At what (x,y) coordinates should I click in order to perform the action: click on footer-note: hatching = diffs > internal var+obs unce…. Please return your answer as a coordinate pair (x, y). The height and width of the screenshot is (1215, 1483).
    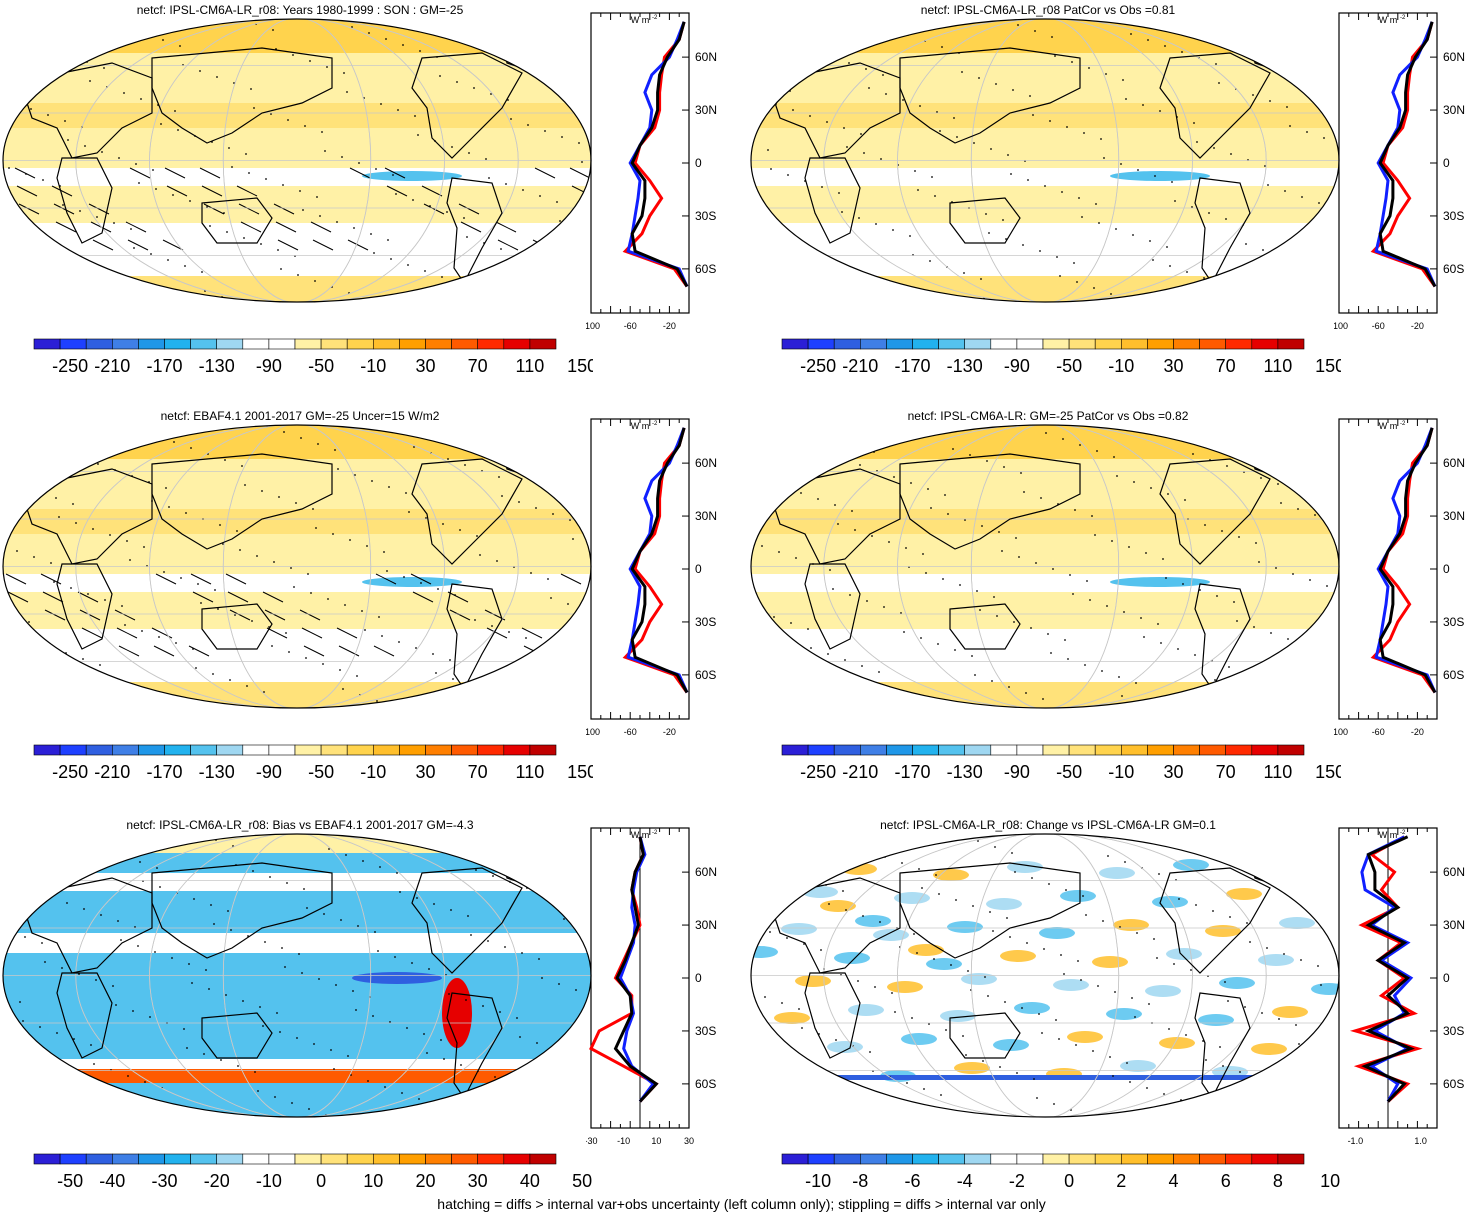
    Looking at the image, I should click on (741, 1204).